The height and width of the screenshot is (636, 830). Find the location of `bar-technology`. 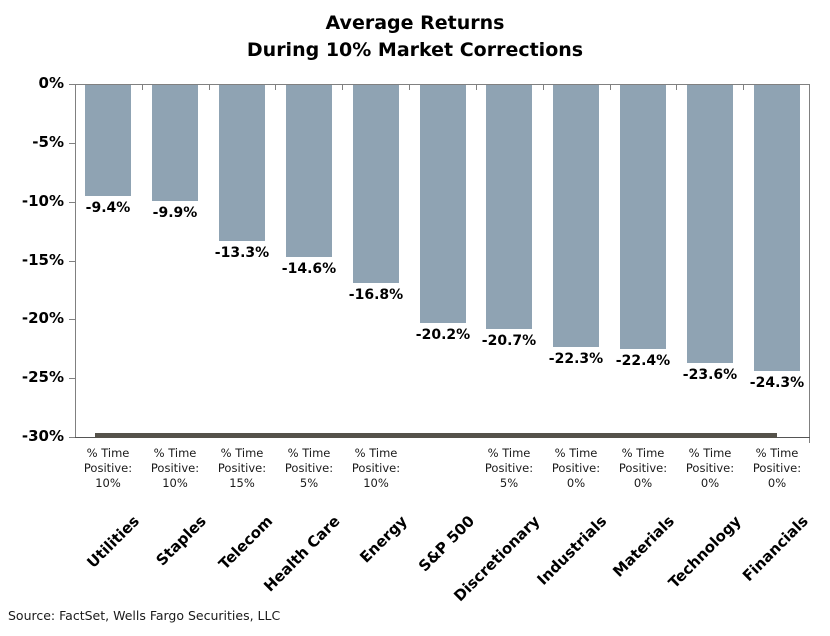

bar-technology is located at coordinates (710, 224).